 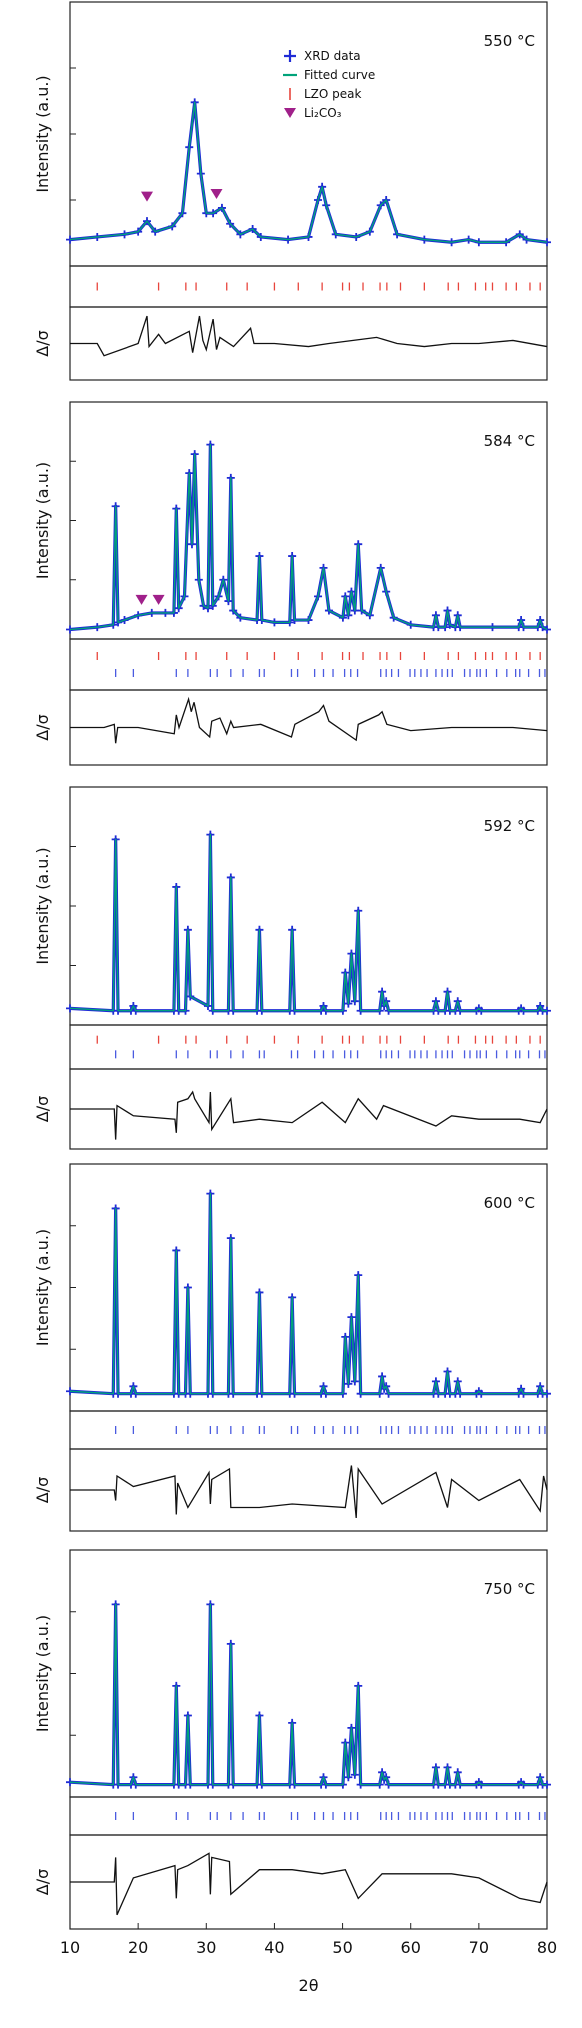 What do you see at coordinates (509, 441) in the screenshot?
I see `temperature-label: 584 °C` at bounding box center [509, 441].